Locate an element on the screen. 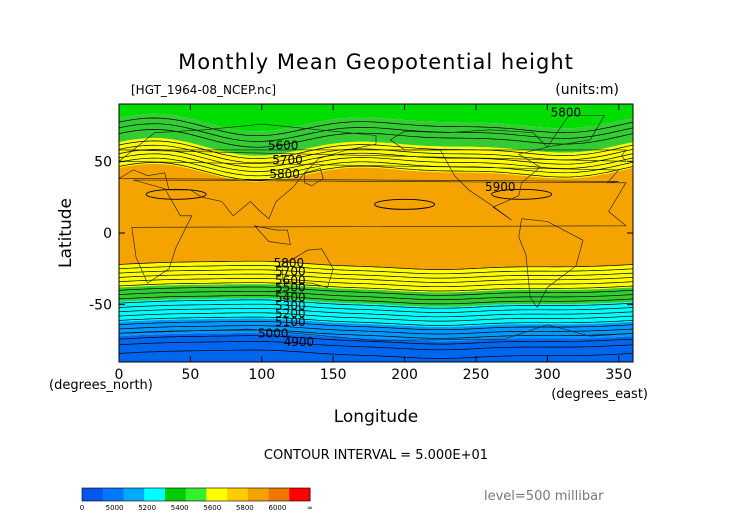  chart-title: Monthly Mean Geopotential height is located at coordinates (376, 62).